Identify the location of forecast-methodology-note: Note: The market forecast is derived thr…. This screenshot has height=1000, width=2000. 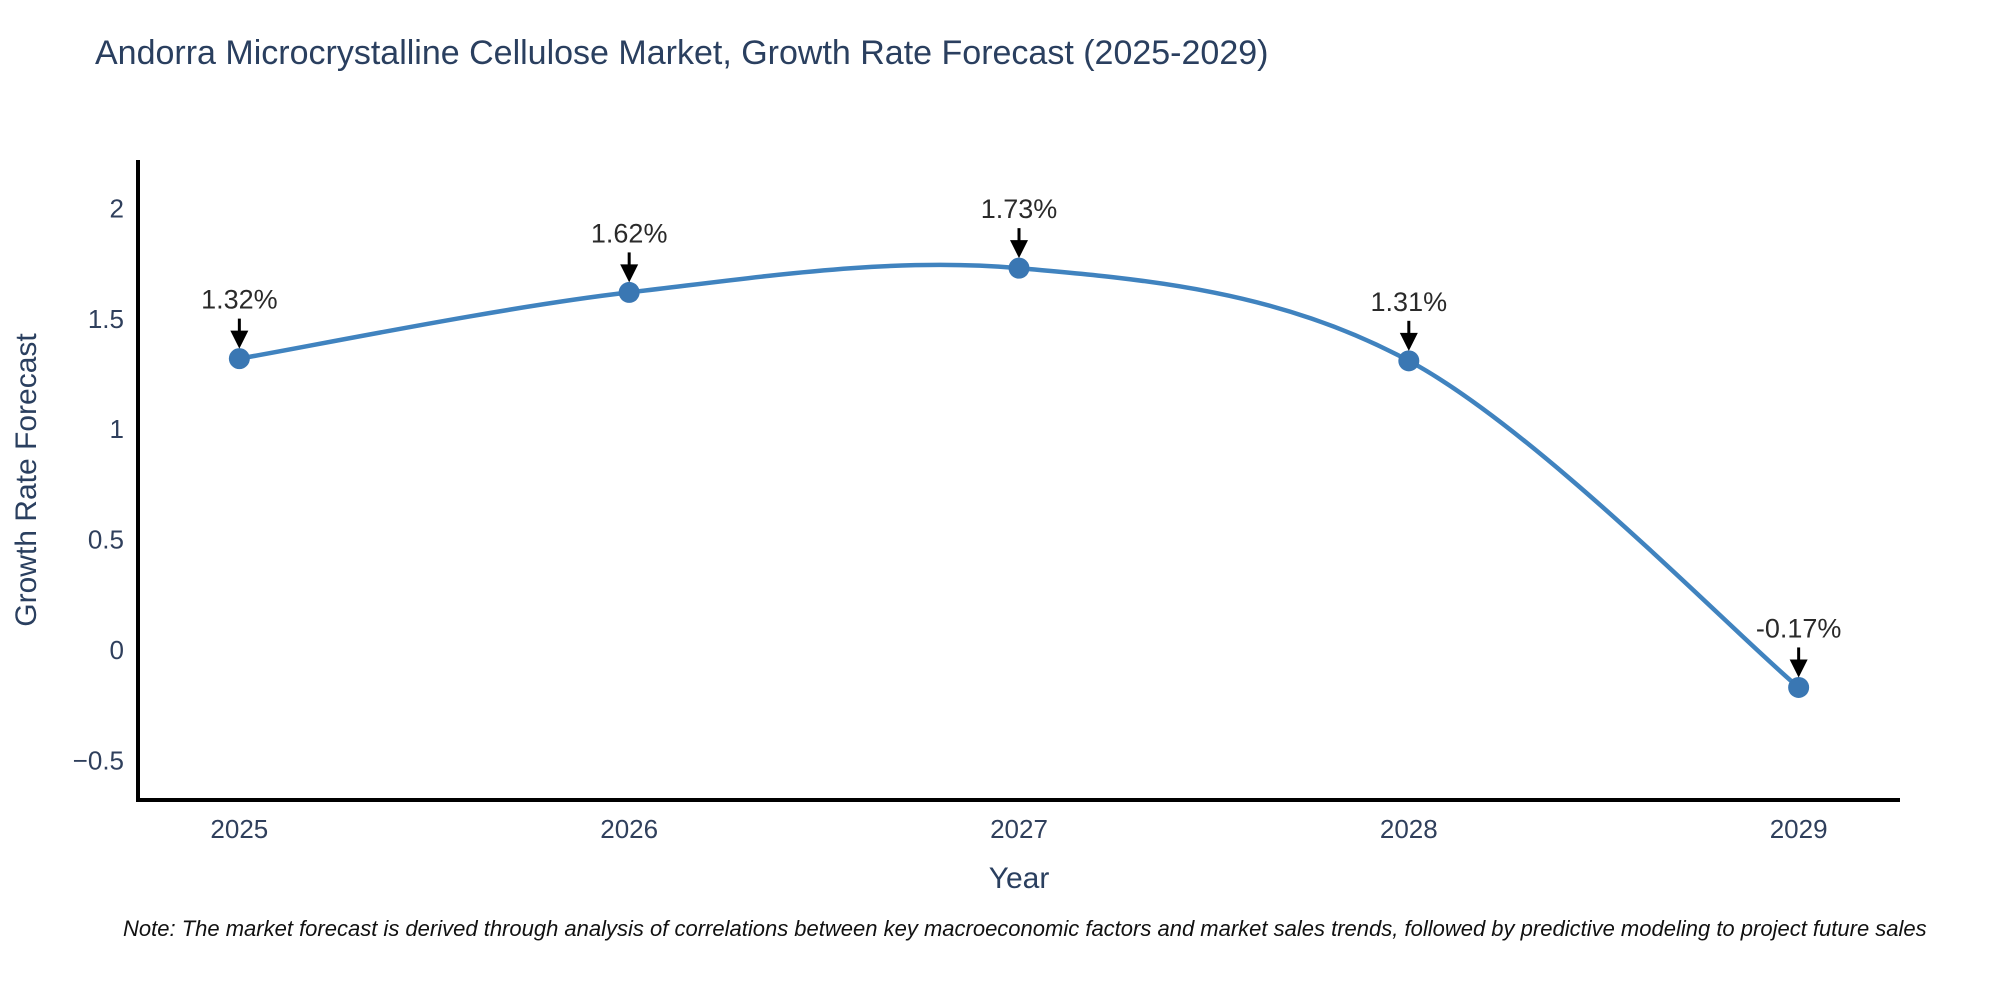
(1025, 928).